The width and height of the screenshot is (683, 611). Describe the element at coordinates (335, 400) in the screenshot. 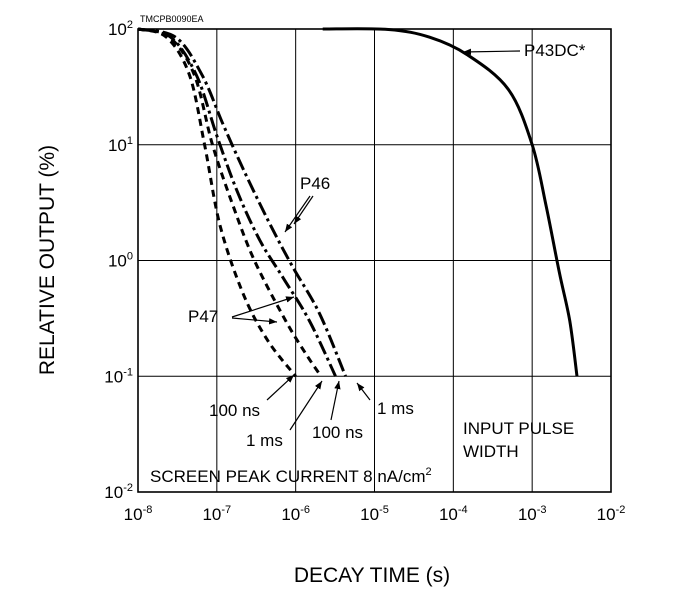

I see `leader-p46-100ns` at that location.